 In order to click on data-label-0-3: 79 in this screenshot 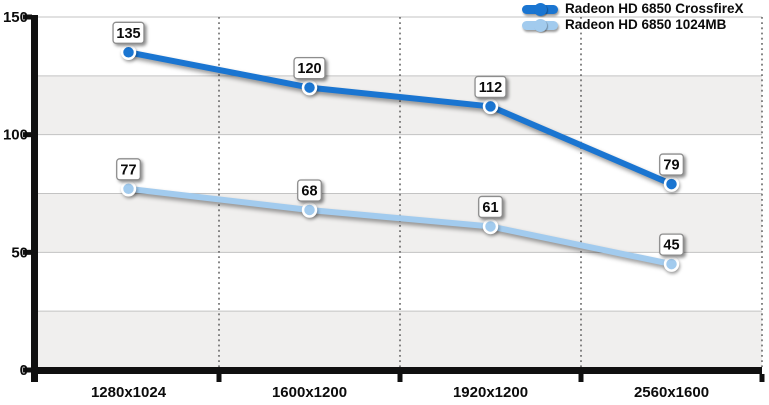, I will do `click(671, 164)`.